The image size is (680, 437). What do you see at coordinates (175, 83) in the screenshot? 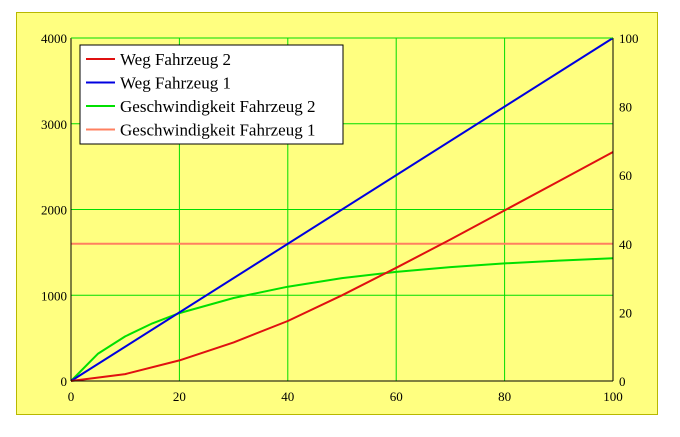
I see `legend-label: Weg Fahrzeug 1` at bounding box center [175, 83].